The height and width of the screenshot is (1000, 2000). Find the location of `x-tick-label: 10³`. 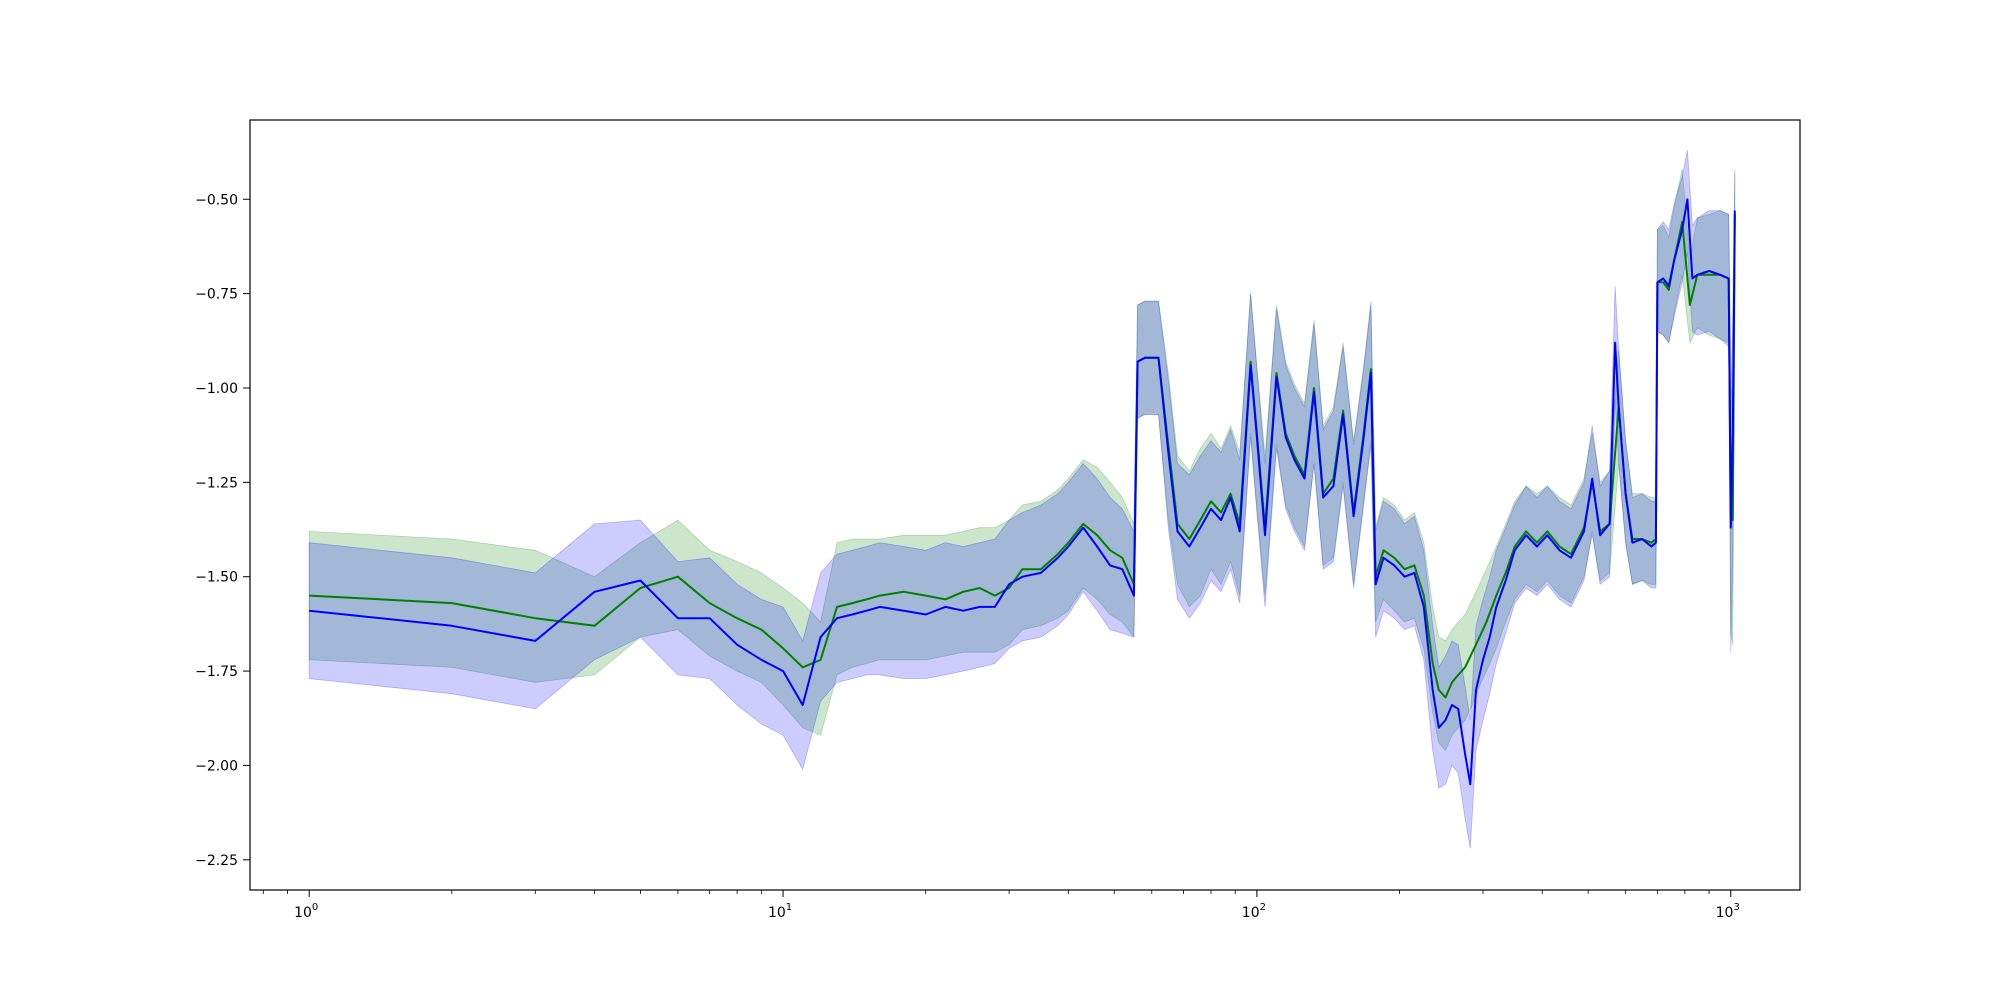

x-tick-label: 10³ is located at coordinates (1728, 911).